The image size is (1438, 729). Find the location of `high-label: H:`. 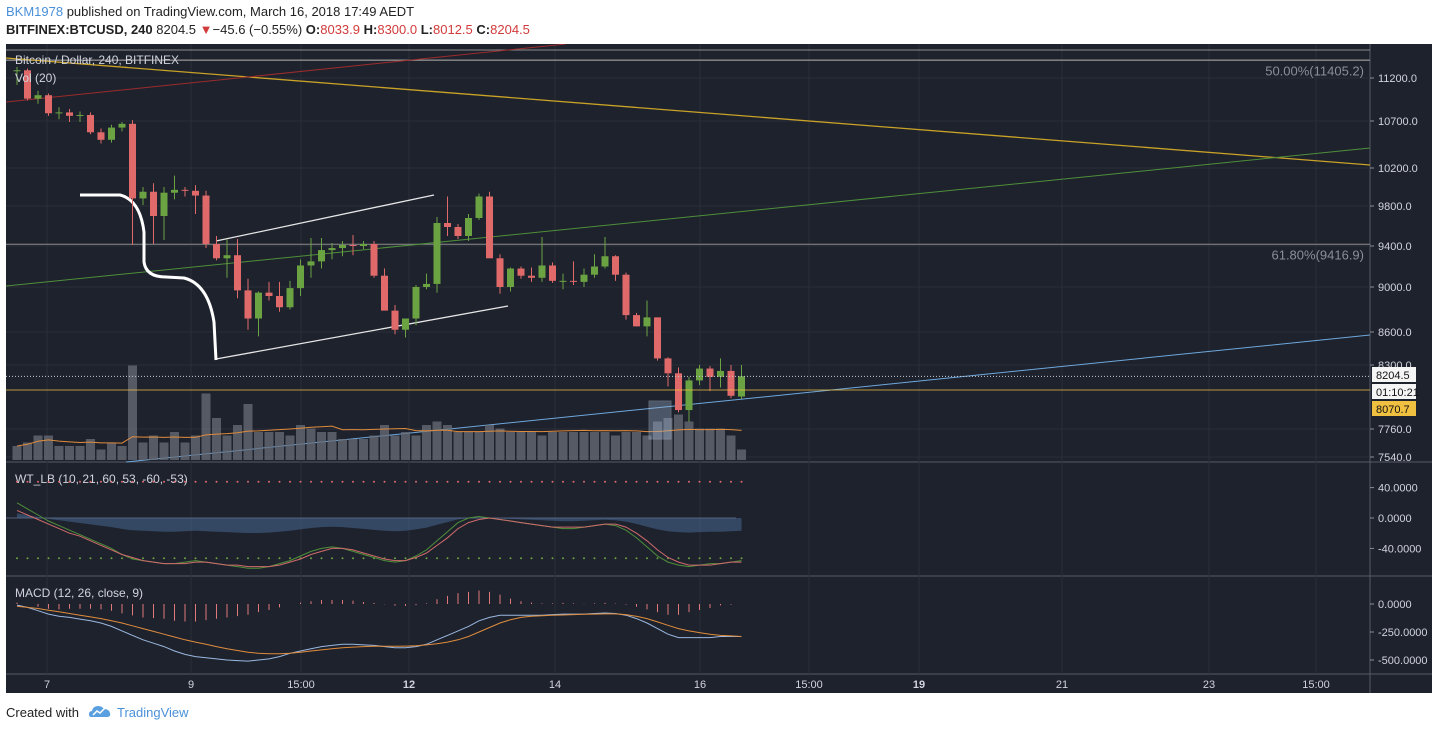

high-label: H: is located at coordinates (370, 29).